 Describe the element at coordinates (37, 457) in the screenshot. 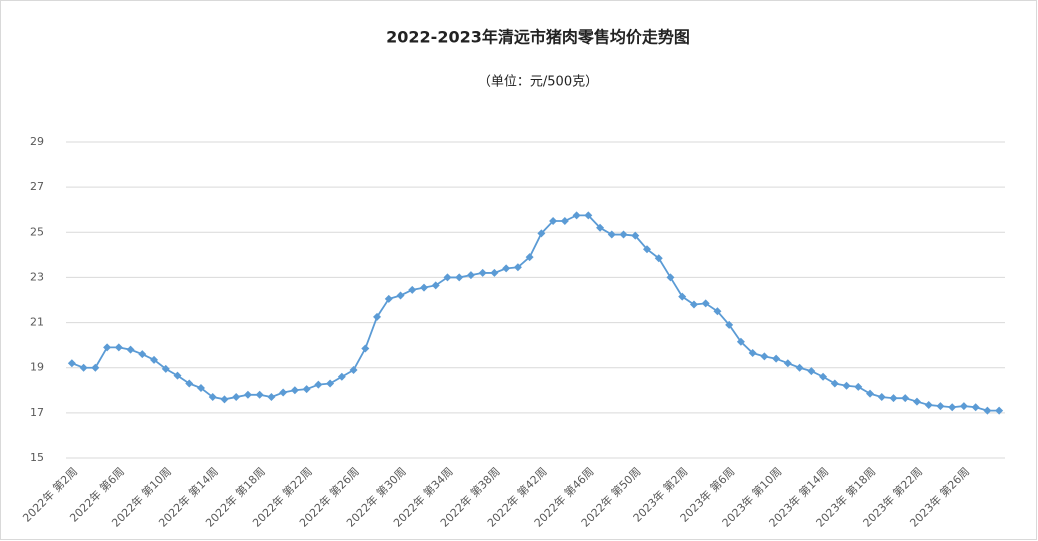

I see `y-tick-label: 15` at that location.